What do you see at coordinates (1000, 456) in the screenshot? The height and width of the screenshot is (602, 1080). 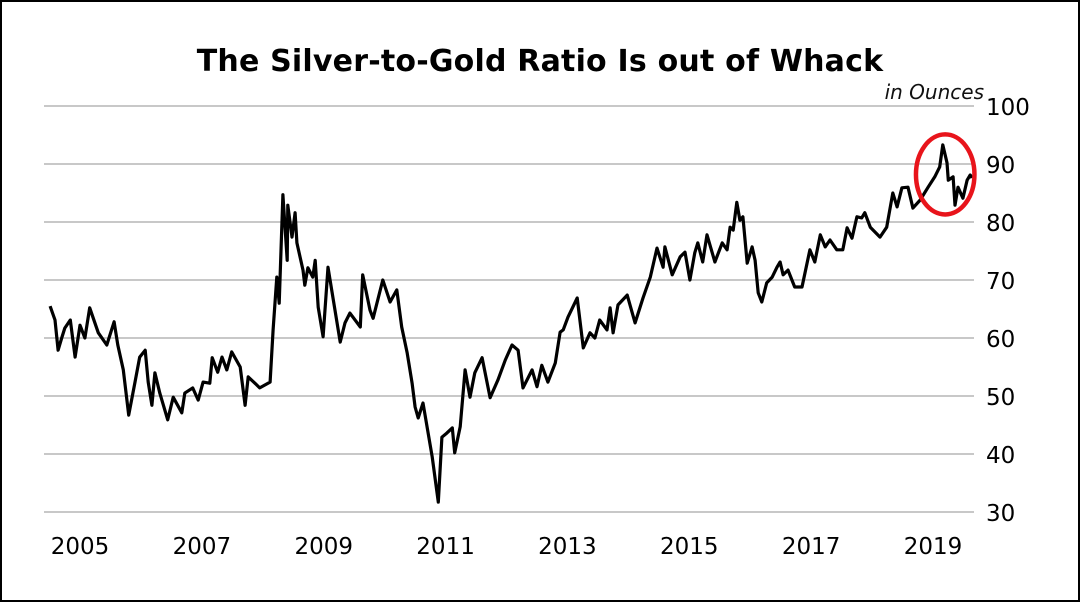 I see `y-tick-label: 40` at bounding box center [1000, 456].